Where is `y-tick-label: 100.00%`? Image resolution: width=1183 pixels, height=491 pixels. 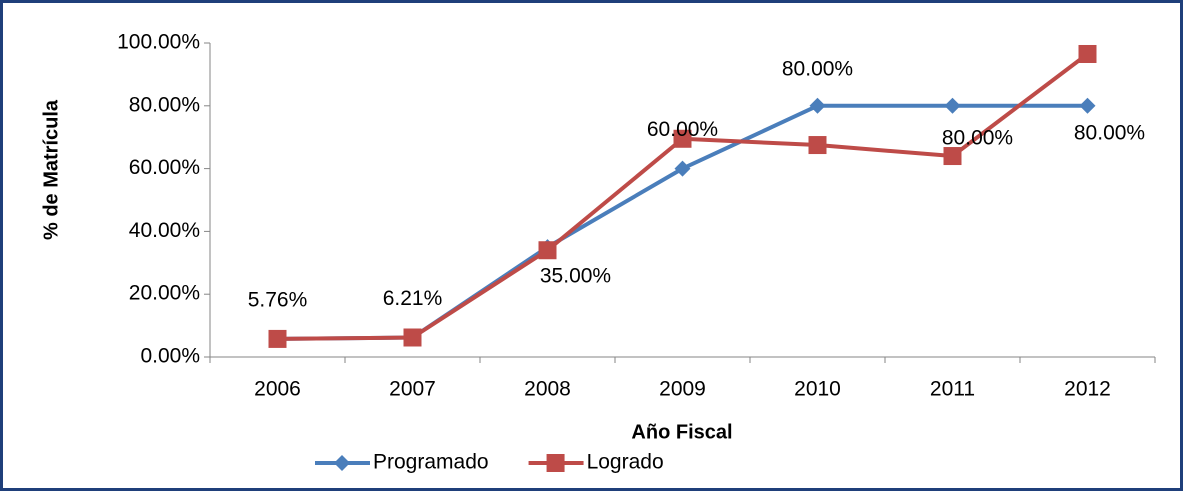 y-tick-label: 100.00% is located at coordinates (158, 42).